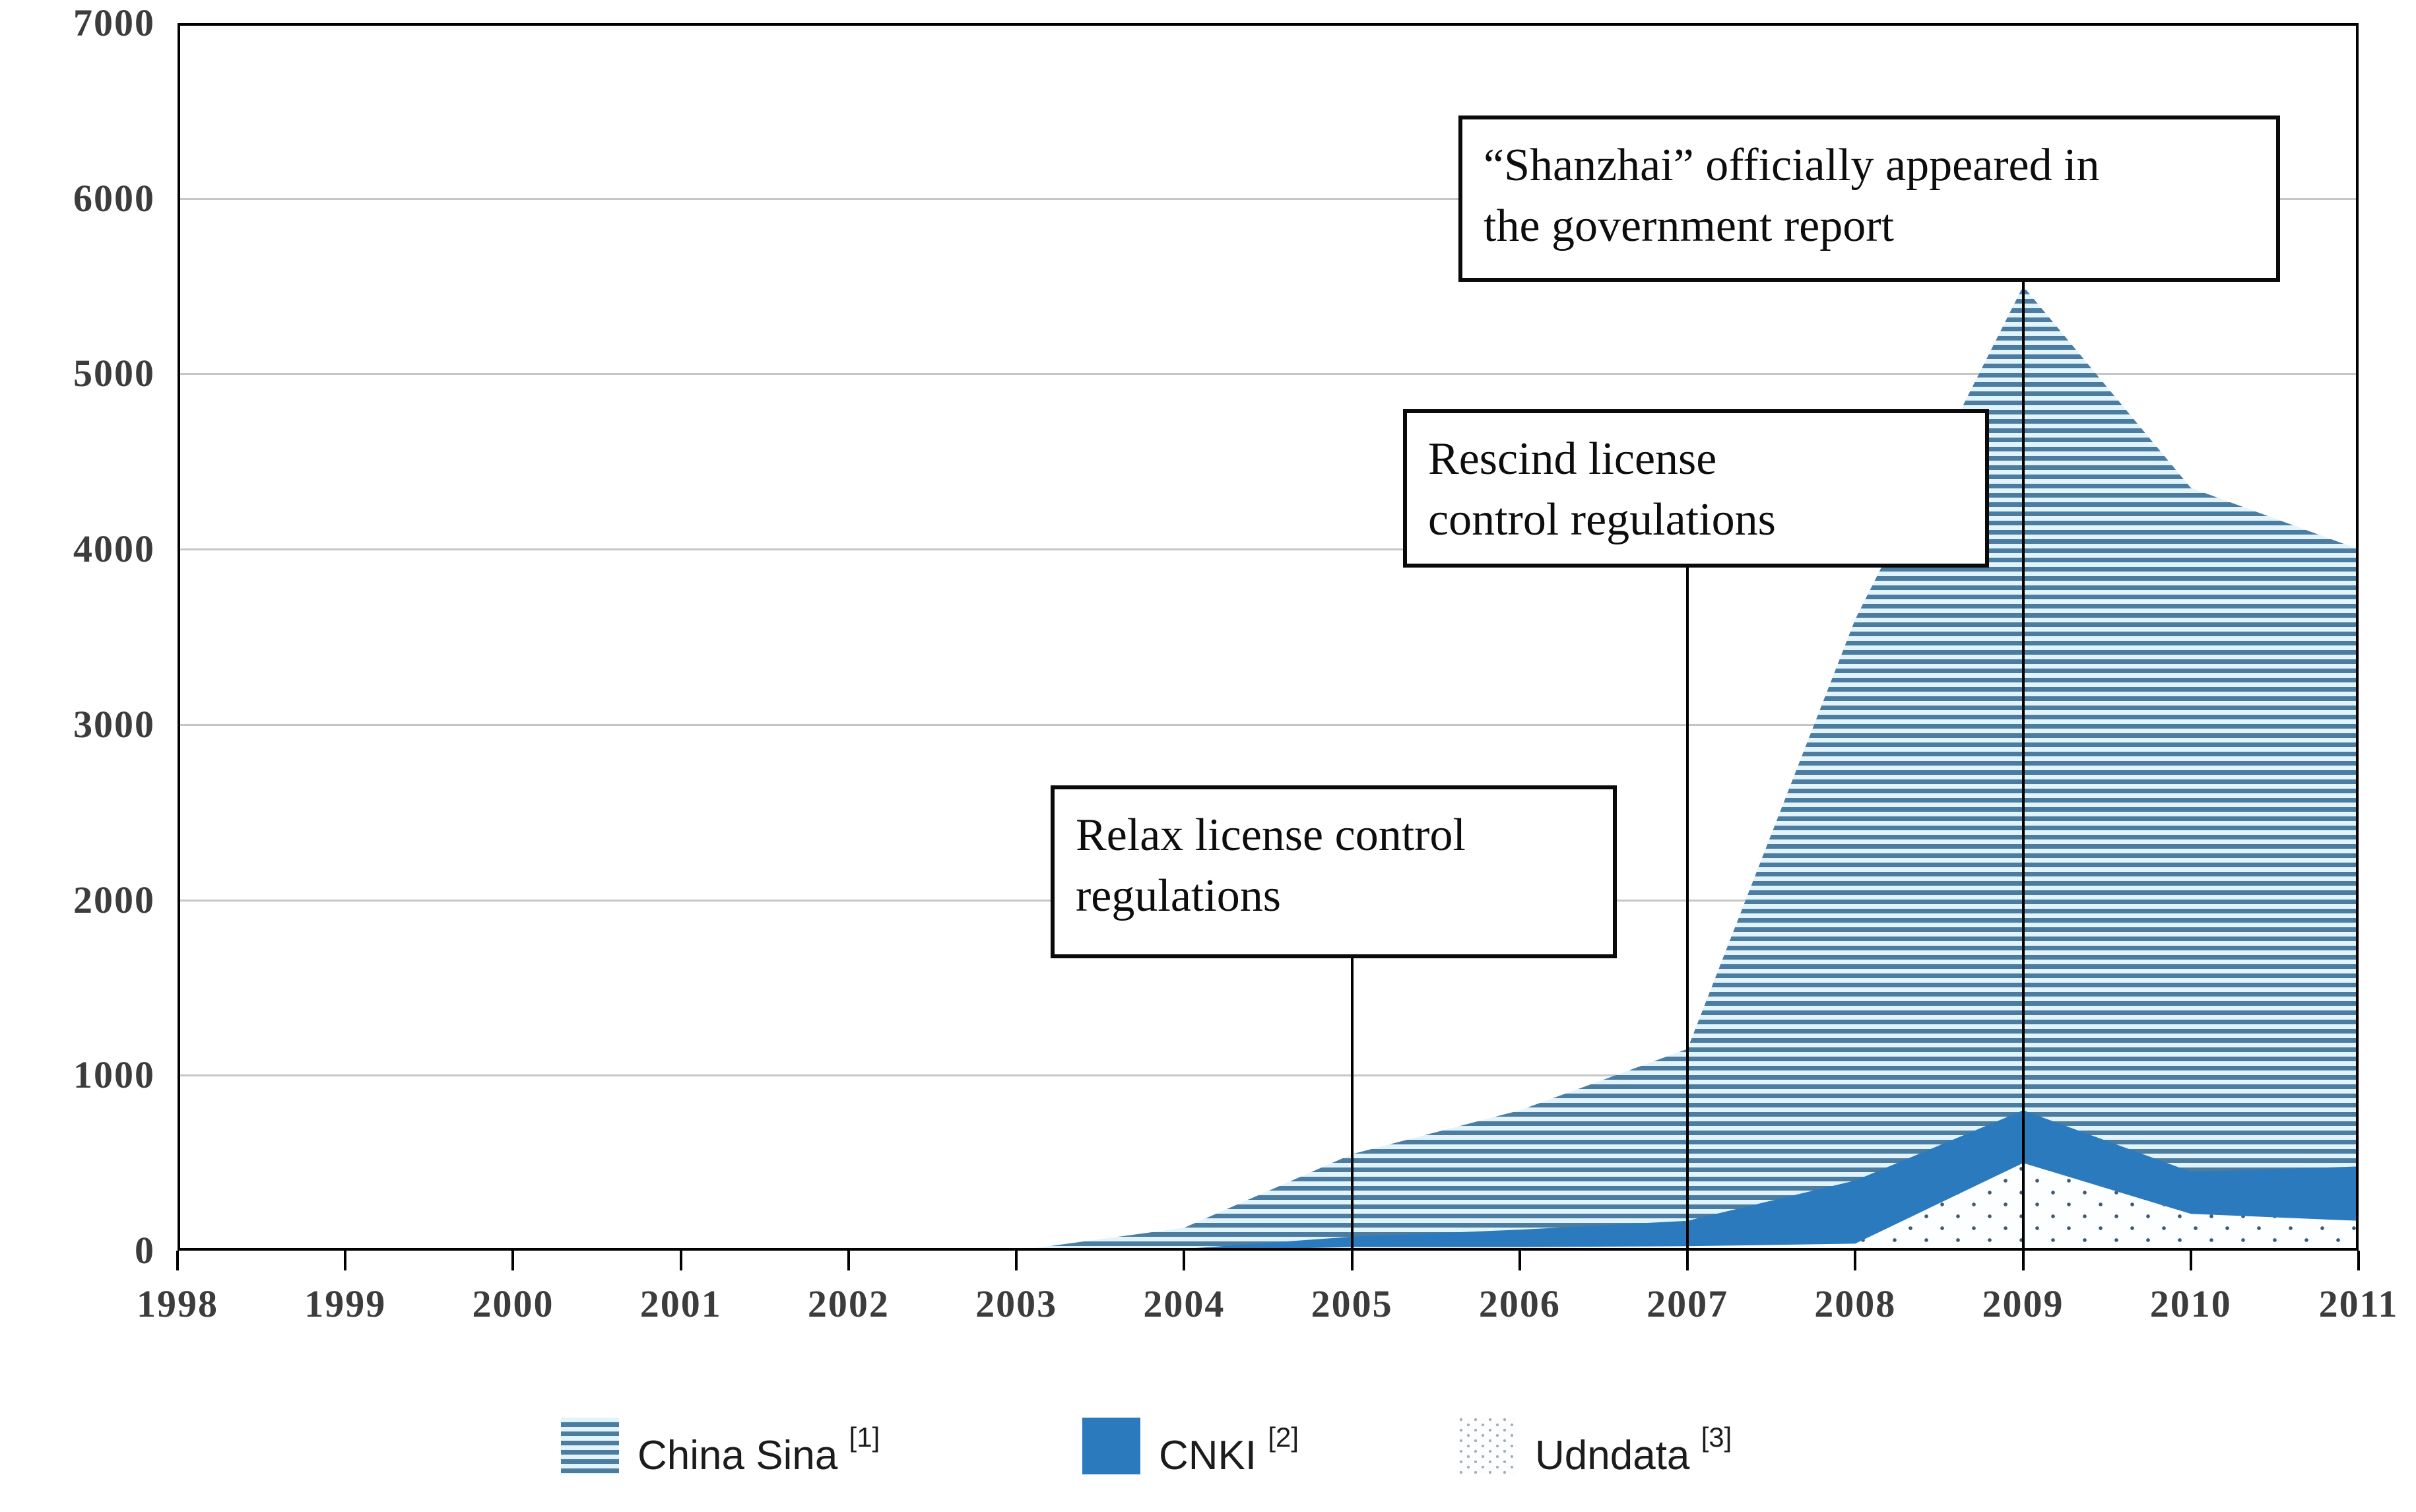  What do you see at coordinates (848, 1303) in the screenshot?
I see `x-tick-label-2002: 2002` at bounding box center [848, 1303].